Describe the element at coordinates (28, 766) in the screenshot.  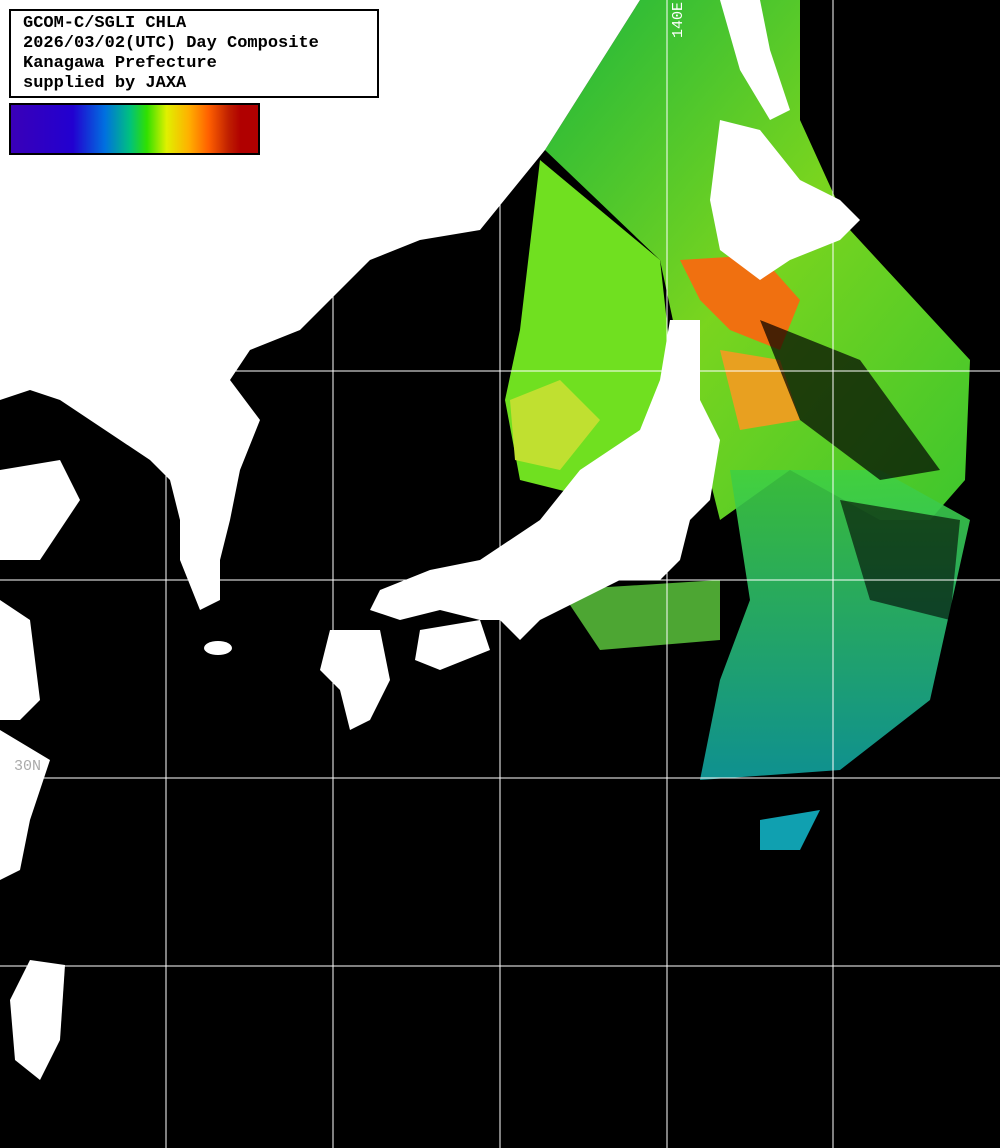
I see `lat-label-30n: 30N` at that location.